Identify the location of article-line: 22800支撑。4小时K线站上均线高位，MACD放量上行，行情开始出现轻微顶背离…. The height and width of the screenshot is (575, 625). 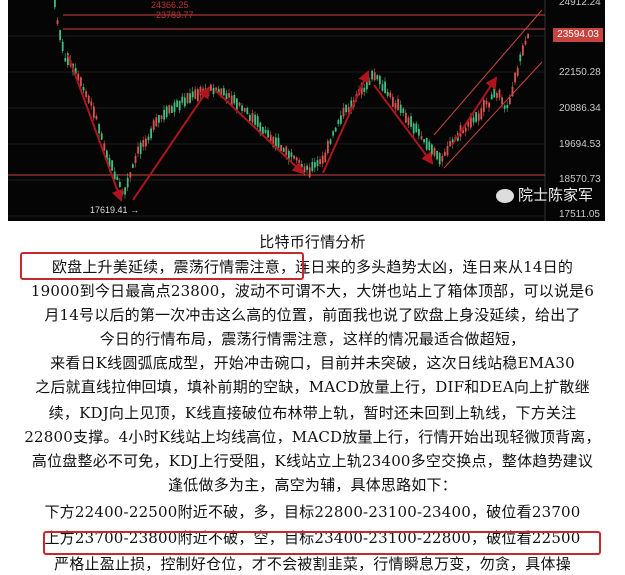
(312, 437).